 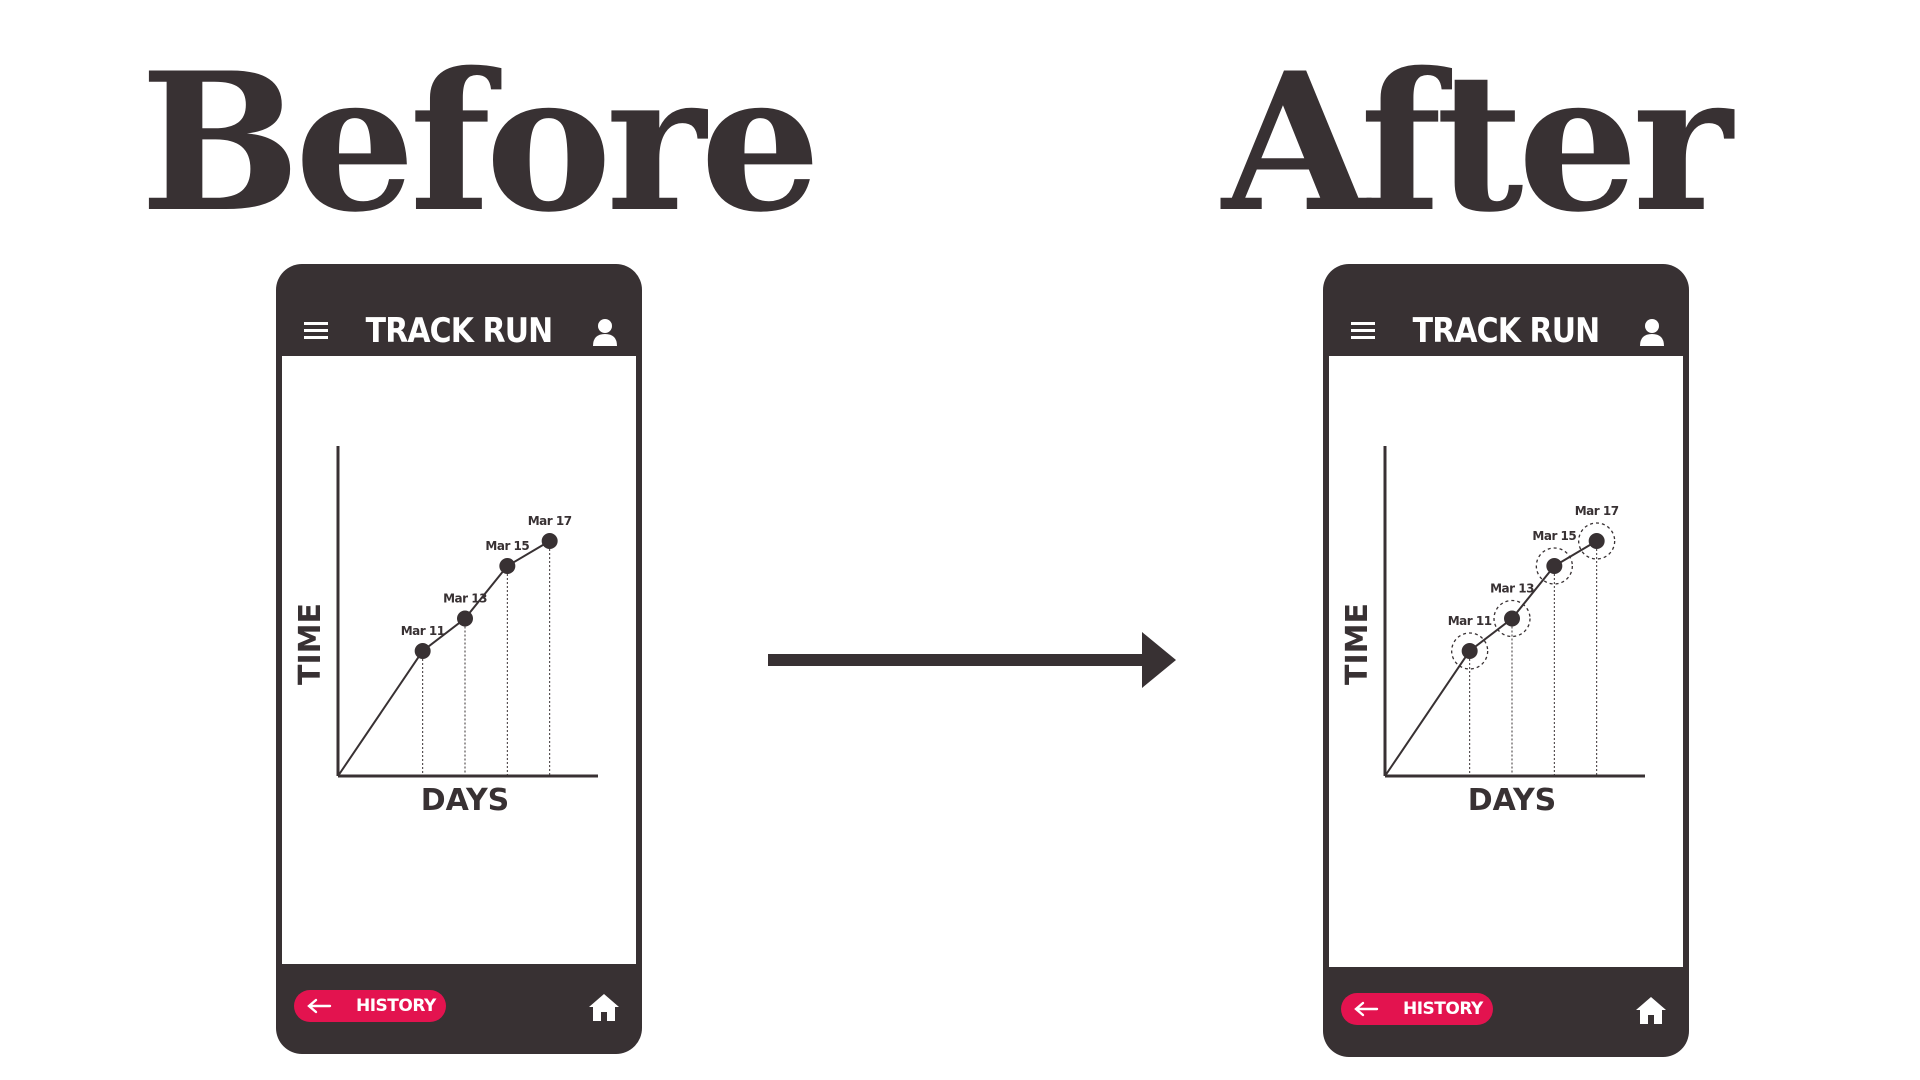 What do you see at coordinates (480, 142) in the screenshot?
I see `before-heading: Before` at bounding box center [480, 142].